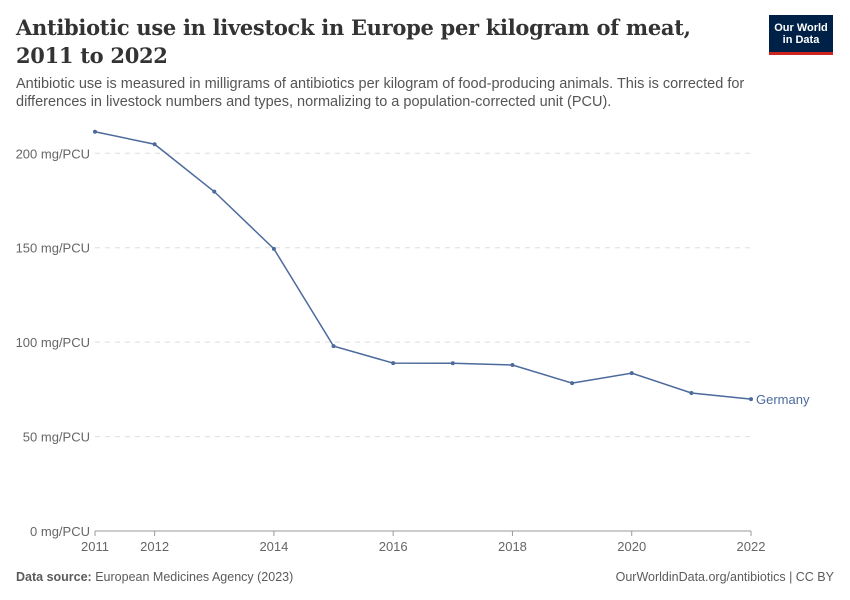  Describe the element at coordinates (60, 531) in the screenshot. I see `y-tick-label: 0 mg/PCU` at that location.